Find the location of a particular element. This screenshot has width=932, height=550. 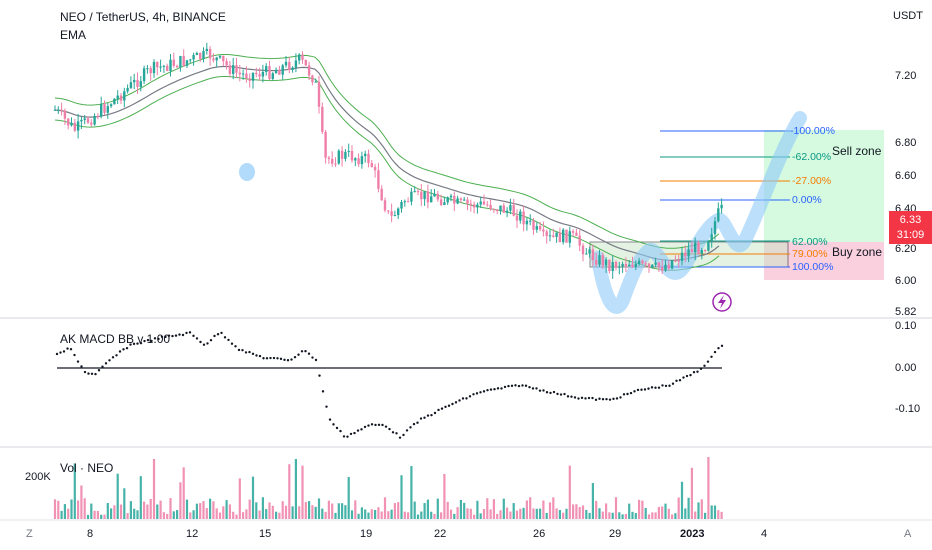

price-tick: 6.60 is located at coordinates (906, 176).